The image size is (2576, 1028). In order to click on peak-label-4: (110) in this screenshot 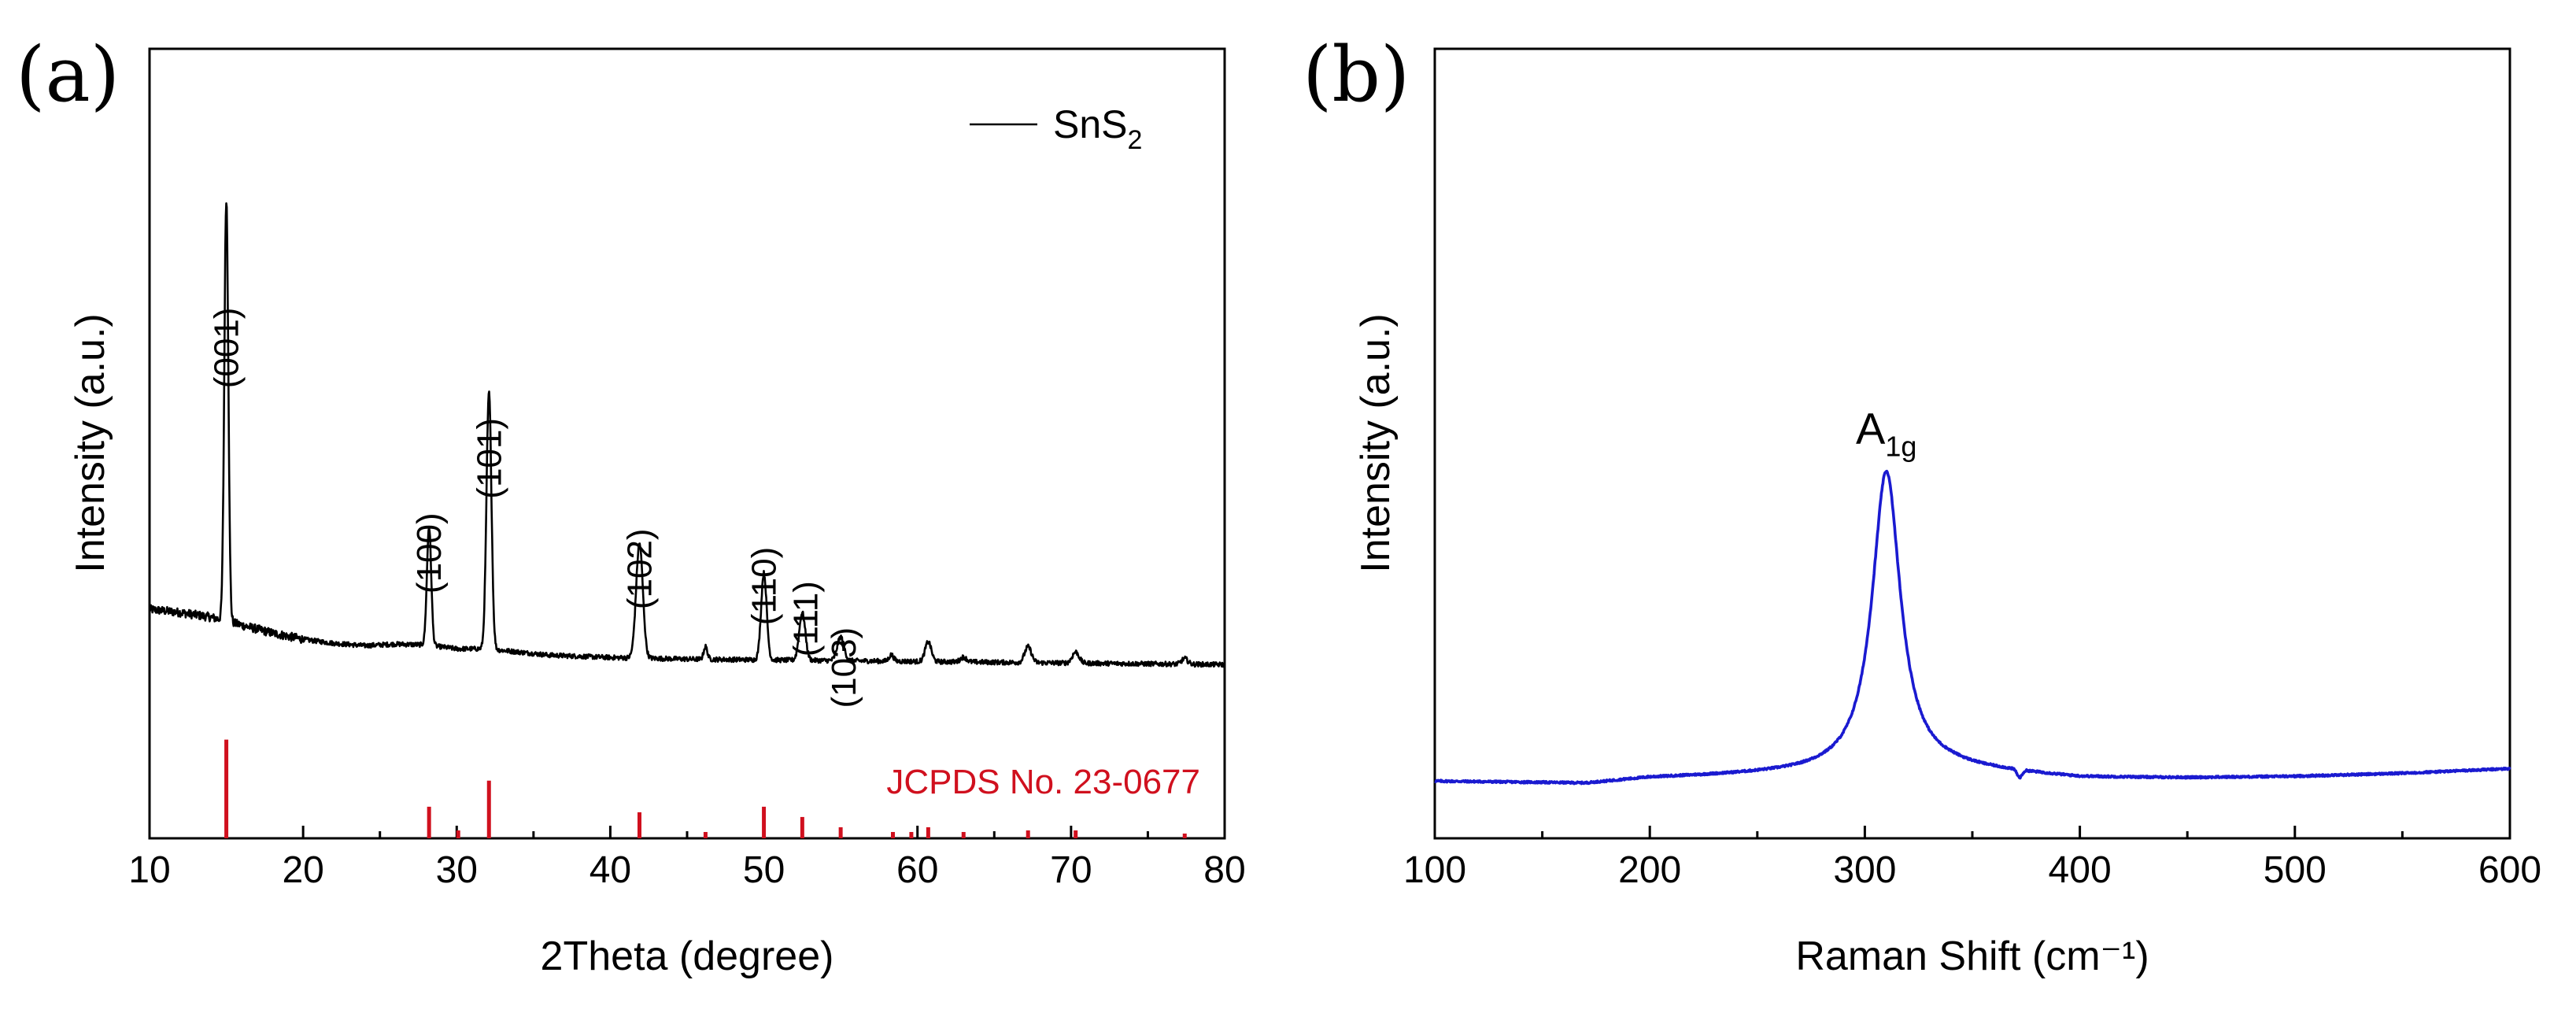, I will do `click(764, 586)`.